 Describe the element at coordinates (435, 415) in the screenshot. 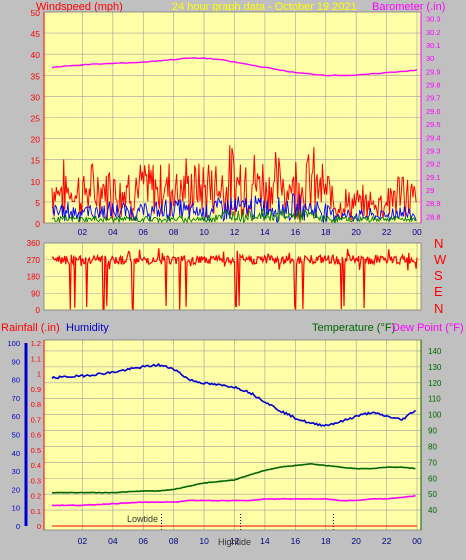

I see `temp-ytick-label: 100` at that location.